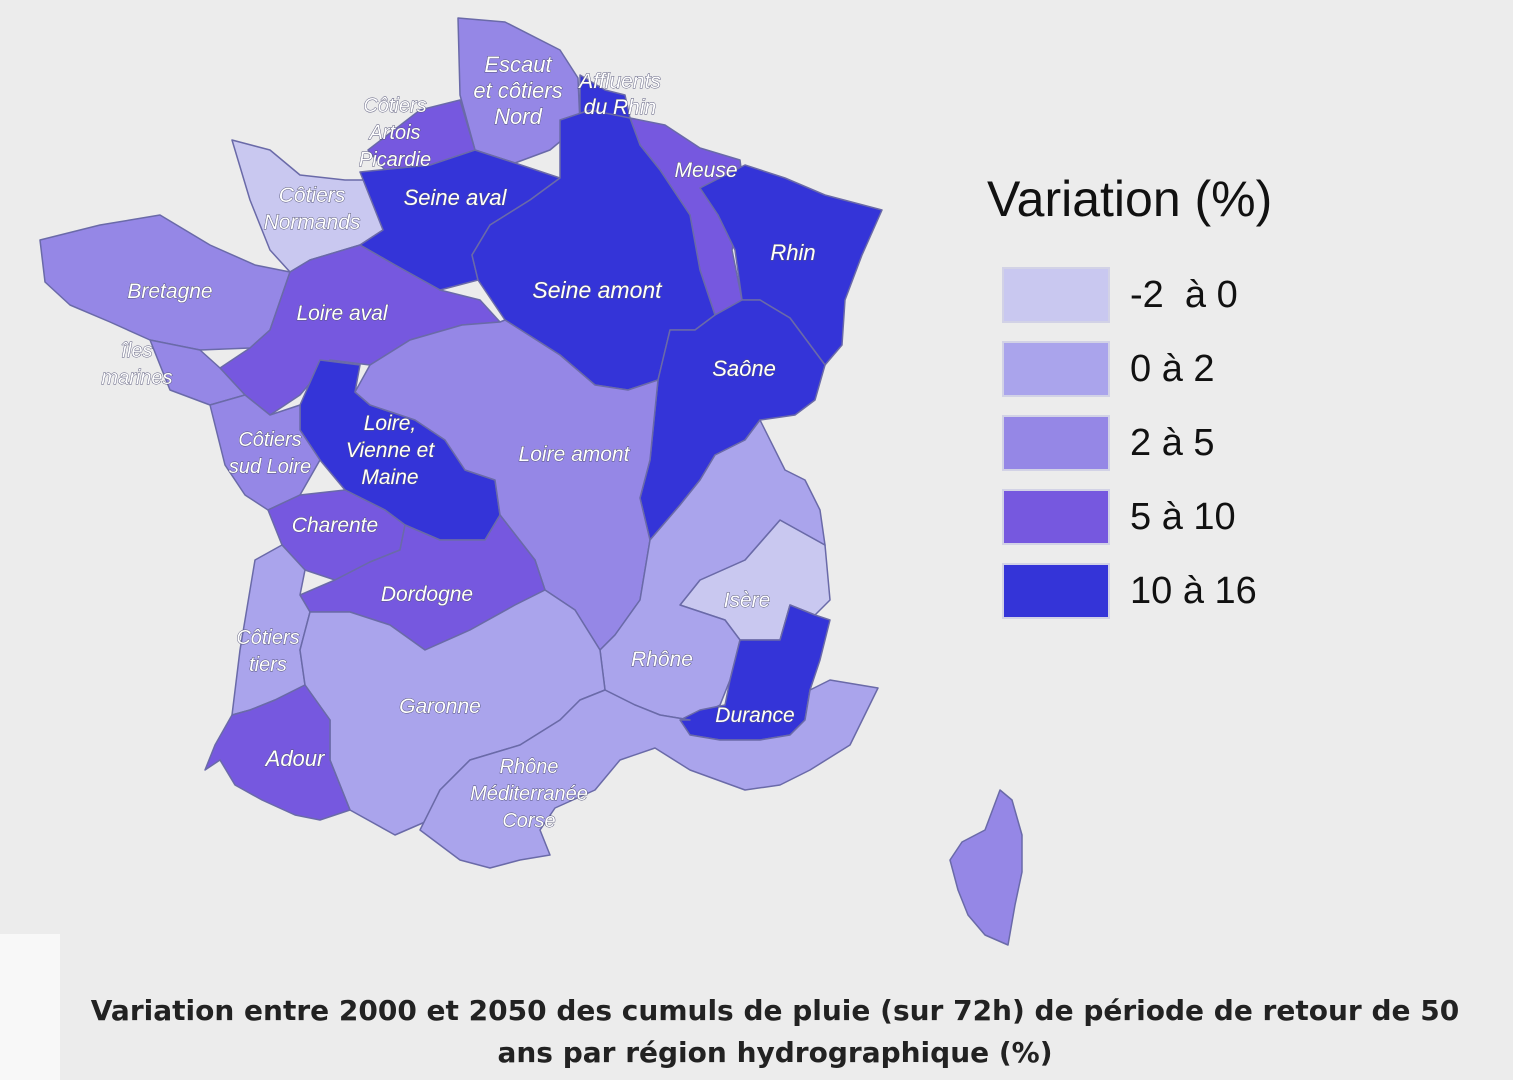  What do you see at coordinates (1130, 199) in the screenshot?
I see `legend-title: Variation (%)` at bounding box center [1130, 199].